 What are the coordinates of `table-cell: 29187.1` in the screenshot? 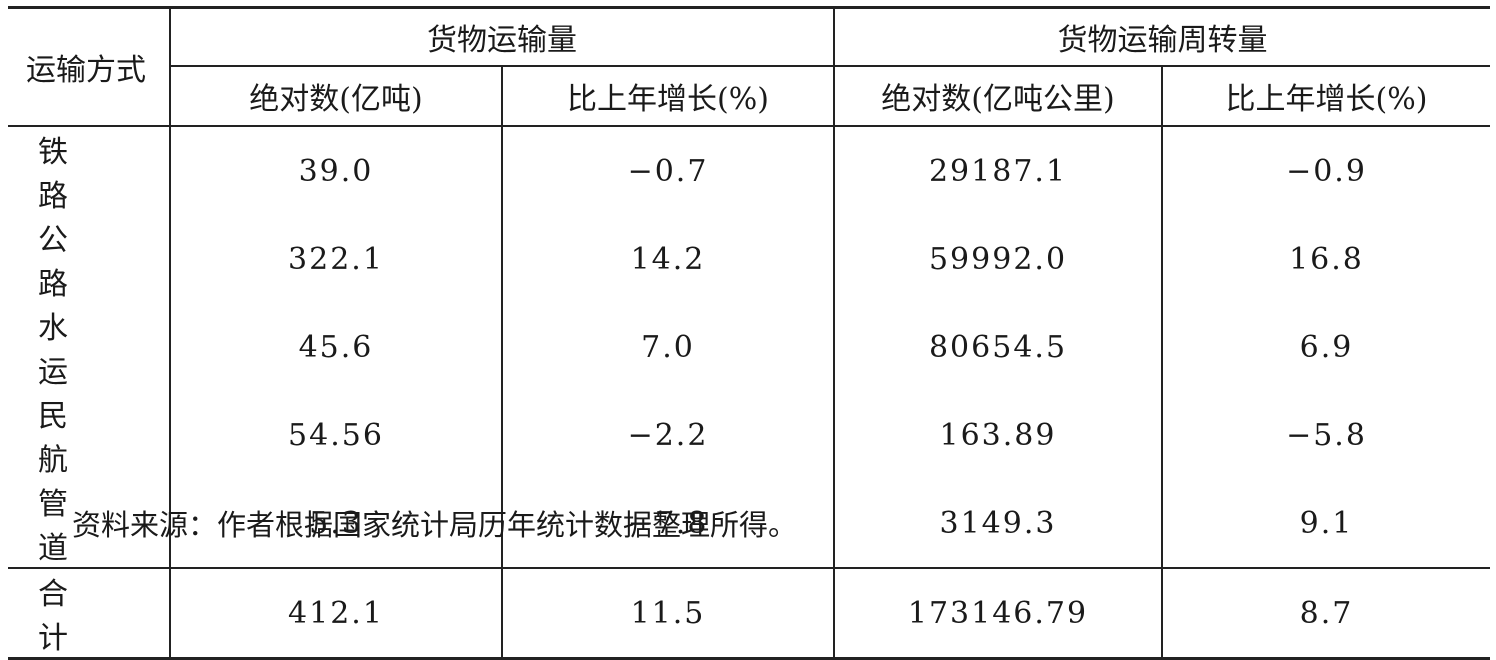 It's located at (997, 170).